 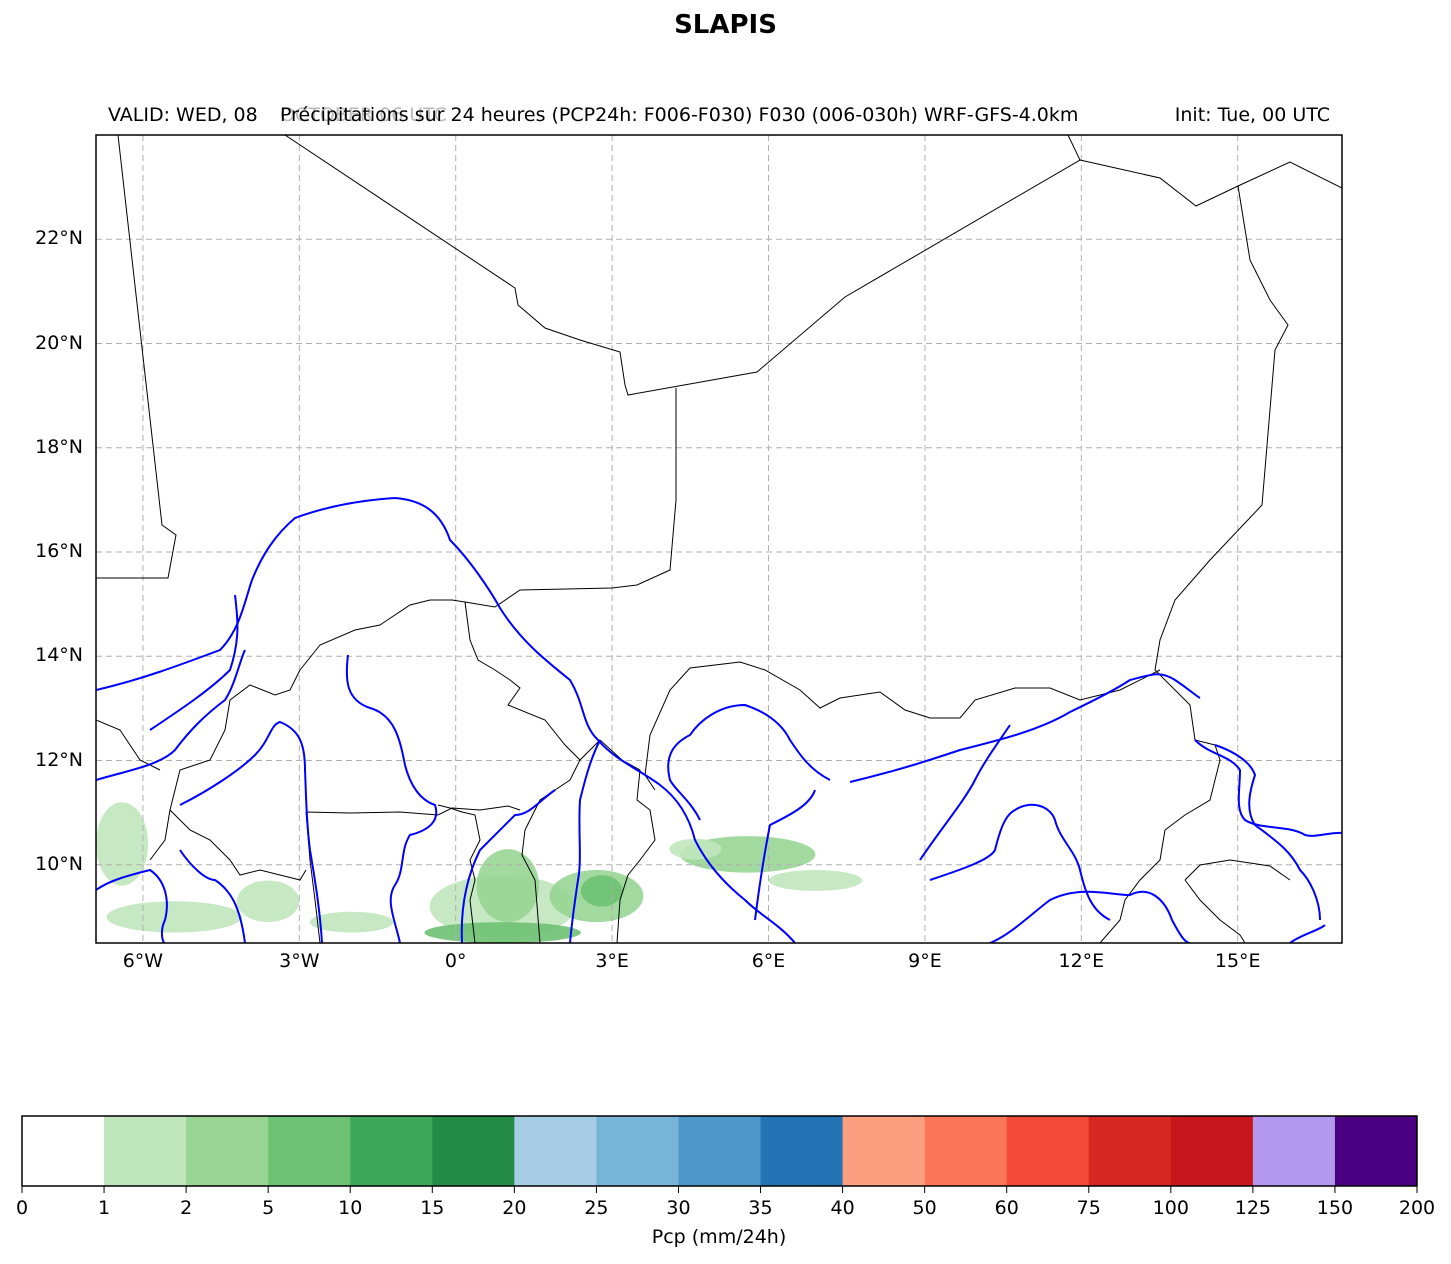 What do you see at coordinates (1252, 1208) in the screenshot?
I see `colorbar-tick-label: 125` at bounding box center [1252, 1208].